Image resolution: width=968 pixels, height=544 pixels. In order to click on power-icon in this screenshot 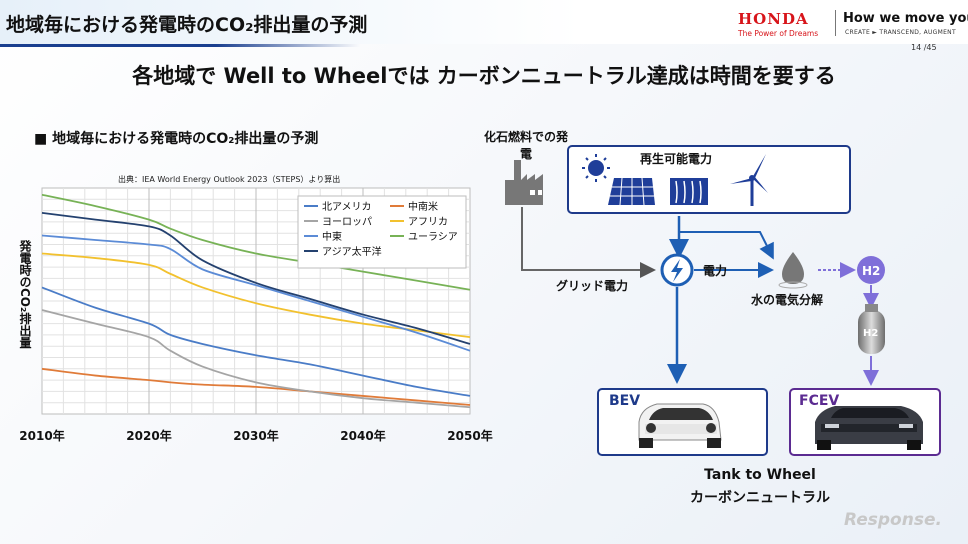, I will do `click(677, 270)`.